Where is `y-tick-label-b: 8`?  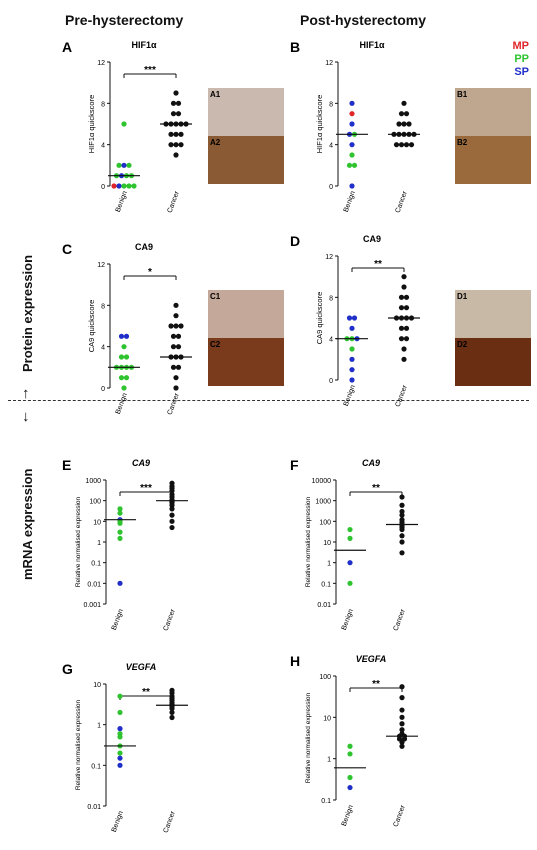 y-tick-label-b: 8 is located at coordinates (331, 104).